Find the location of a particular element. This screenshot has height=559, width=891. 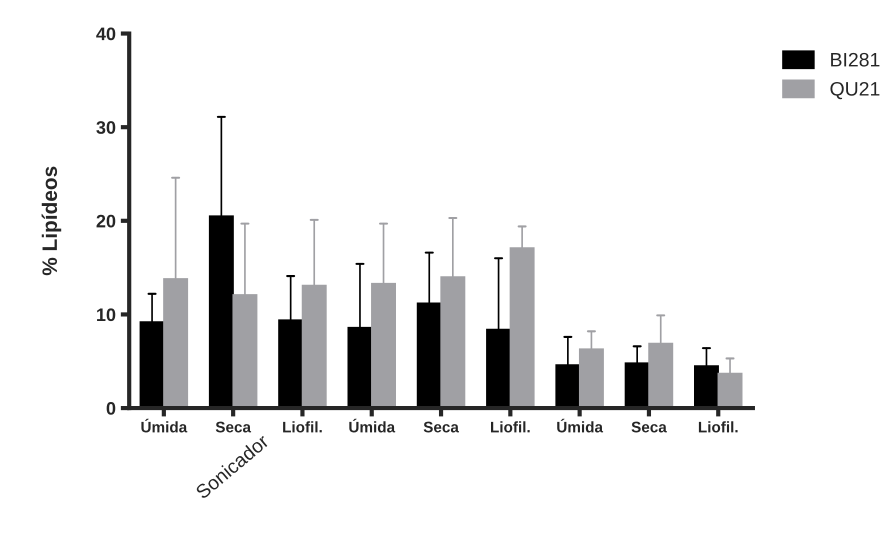

y-tick-label: 20 is located at coordinates (106, 221).